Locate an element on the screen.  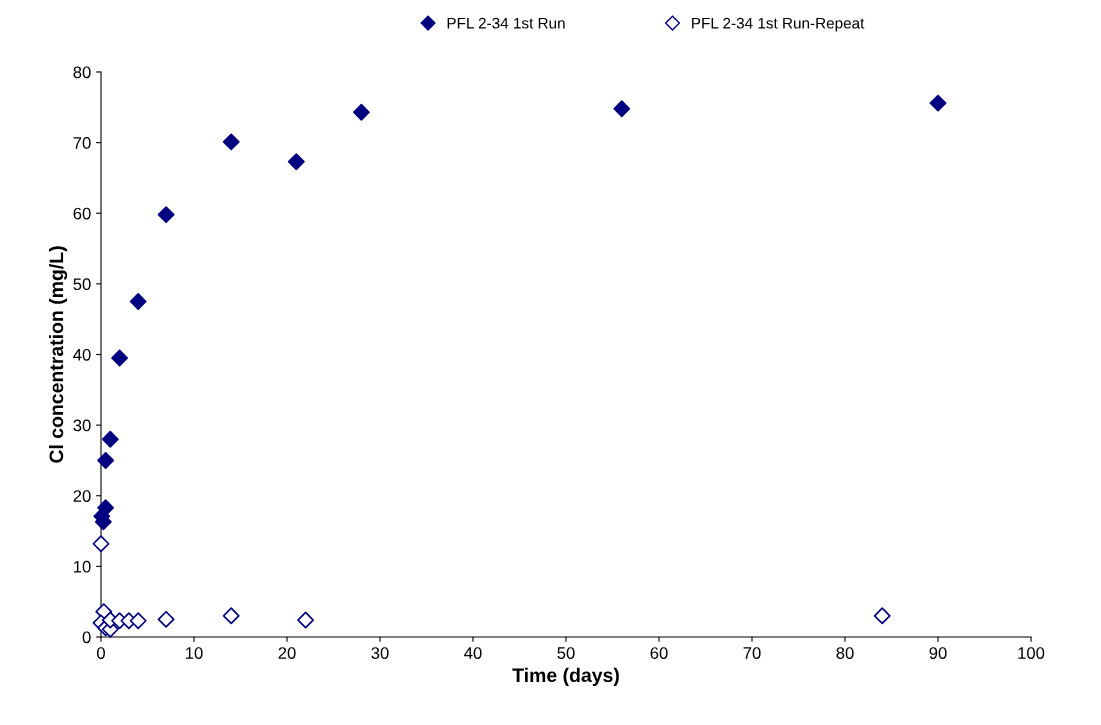
y-tick-label: 0 is located at coordinates (86, 637).